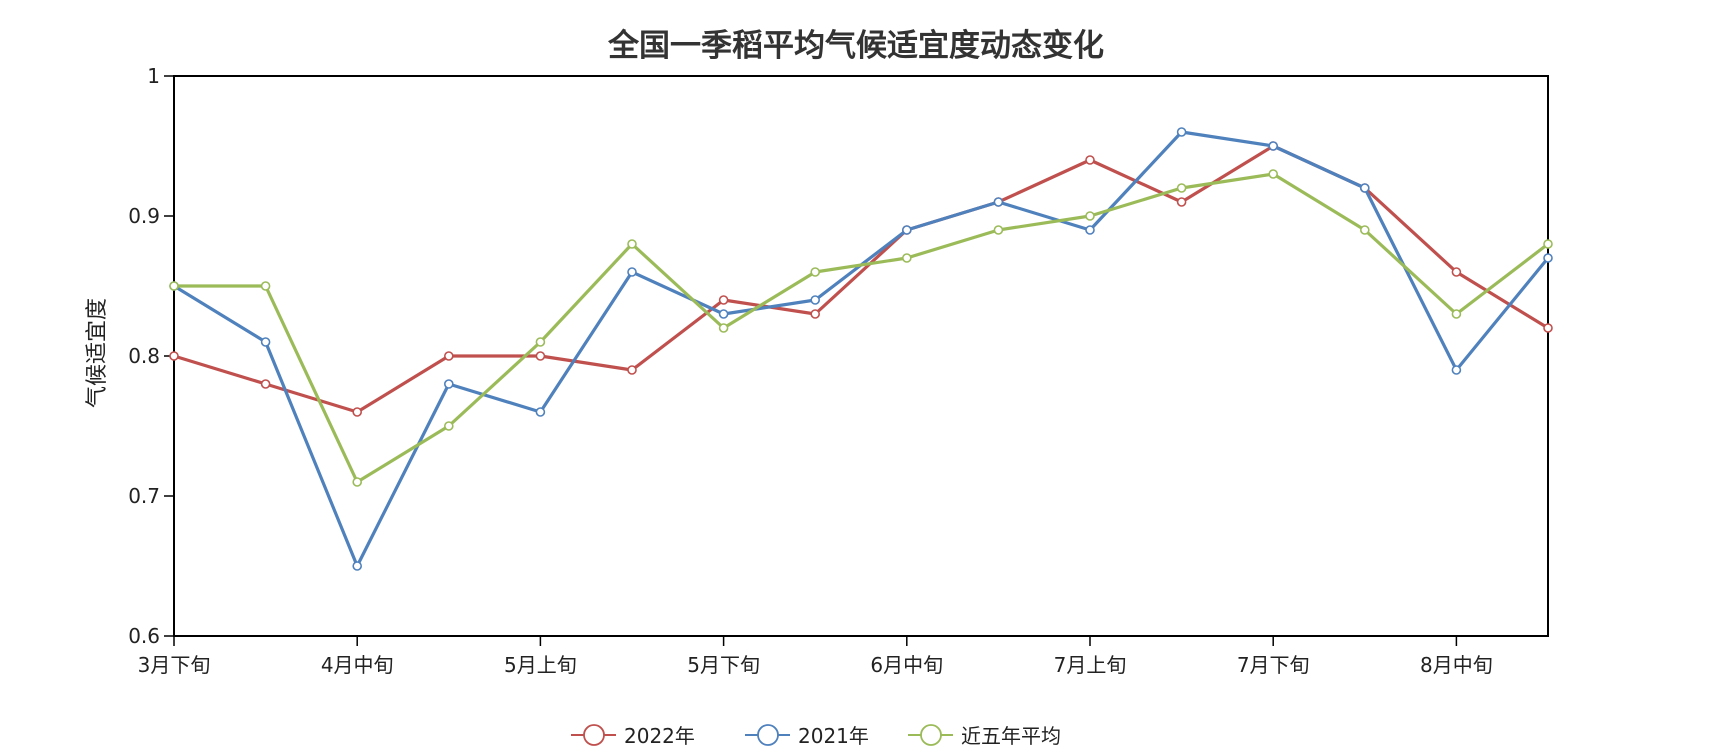 This screenshot has height=752, width=1712. Describe the element at coordinates (97, 353) in the screenshot. I see `y-axis-label: 气候适宜度` at that location.